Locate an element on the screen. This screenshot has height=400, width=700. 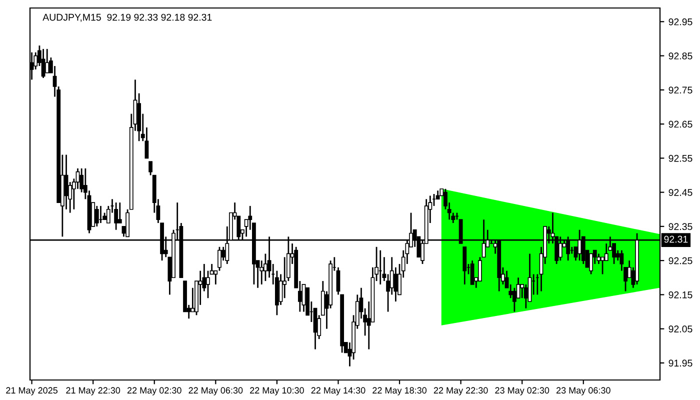
text: AUDJPY,M15 92.19 92.33 92.18 92.31 is located at coordinates (127, 18).